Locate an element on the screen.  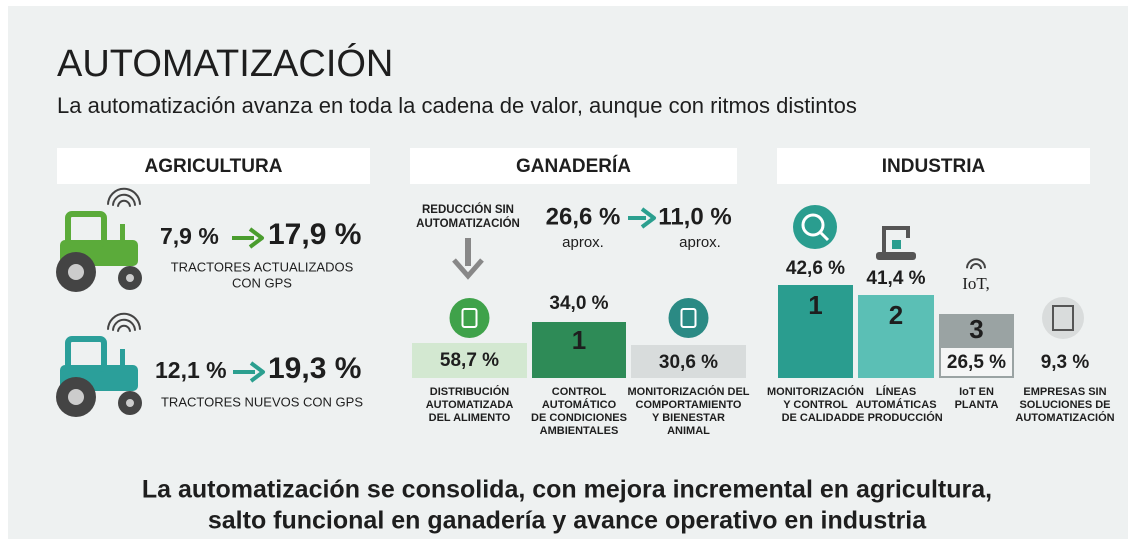
value-label: 42,6 % is located at coordinates (815, 268).